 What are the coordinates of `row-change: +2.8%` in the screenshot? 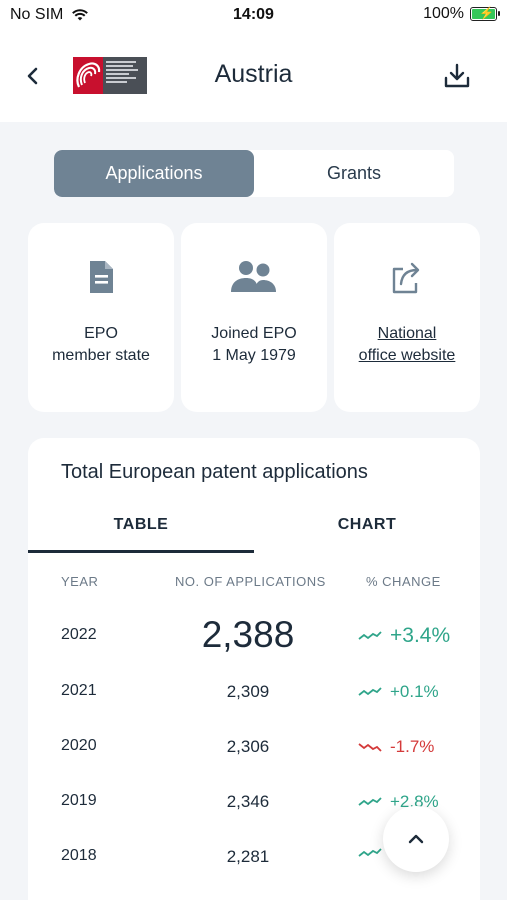 It's located at (398, 802).